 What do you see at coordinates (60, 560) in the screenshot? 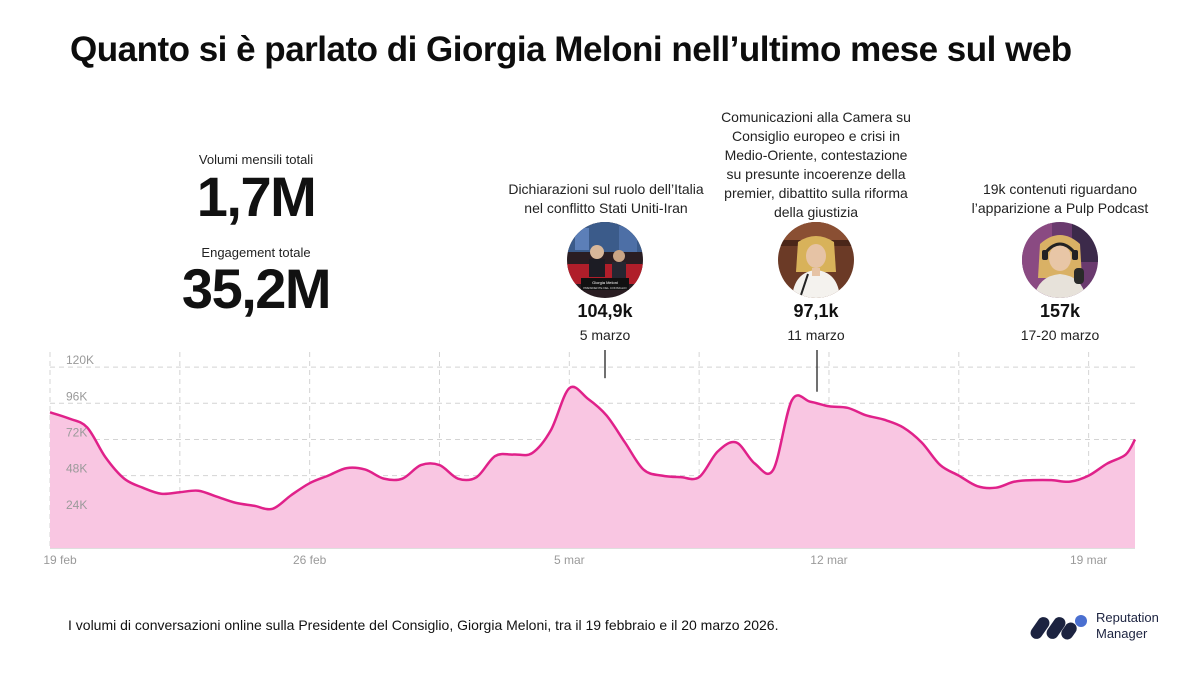
I see `x-tick-label: 19 feb` at bounding box center [60, 560].